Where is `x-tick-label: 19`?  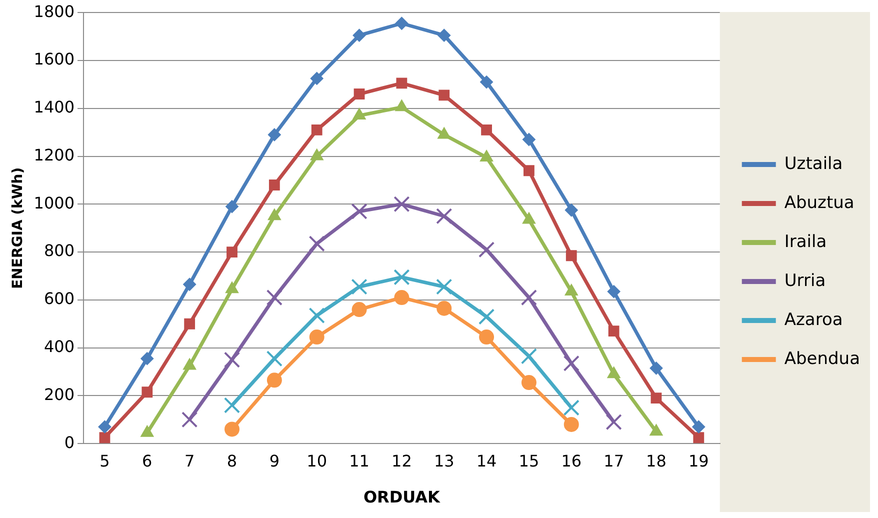 x-tick-label: 19 is located at coordinates (698, 460).